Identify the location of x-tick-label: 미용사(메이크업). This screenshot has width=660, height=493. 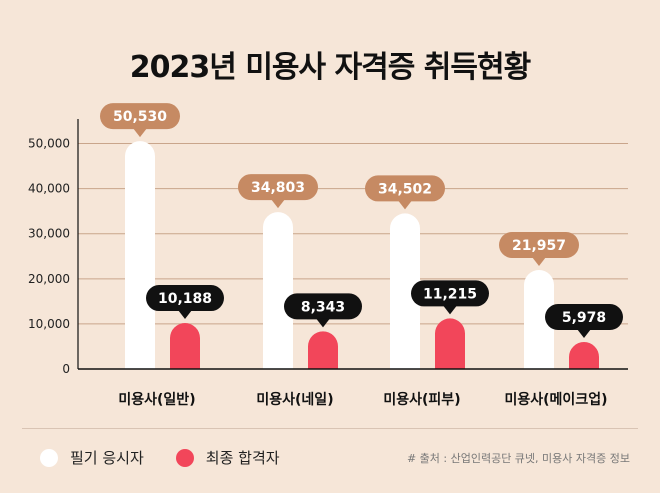
(556, 399).